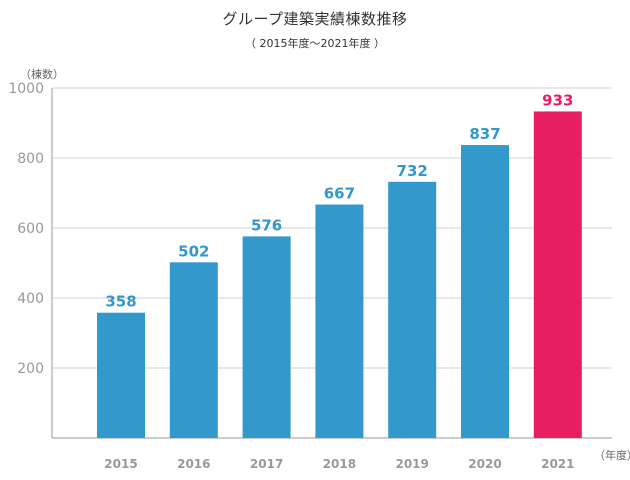 This screenshot has height=480, width=630. Describe the element at coordinates (557, 100) in the screenshot. I see `data-label-2021: 933` at that location.